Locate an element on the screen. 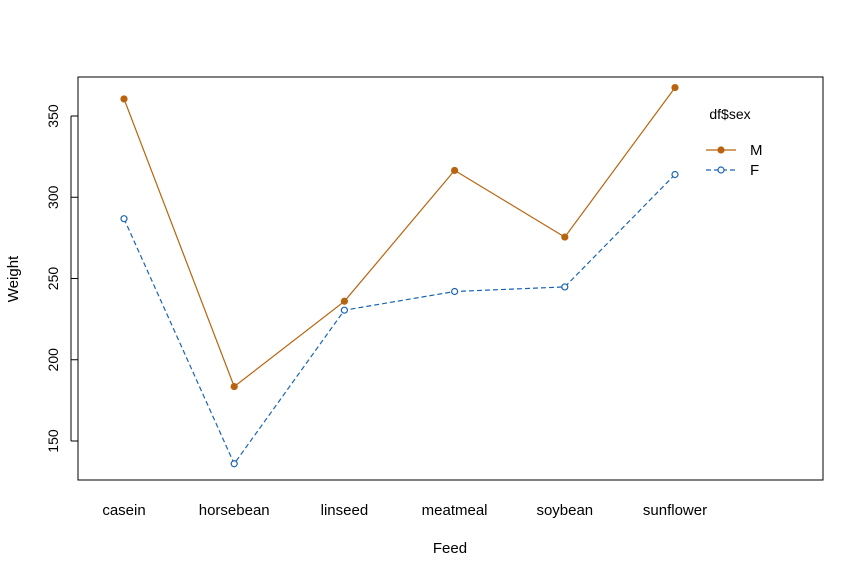  y-tick-label: 300 is located at coordinates (53, 197).